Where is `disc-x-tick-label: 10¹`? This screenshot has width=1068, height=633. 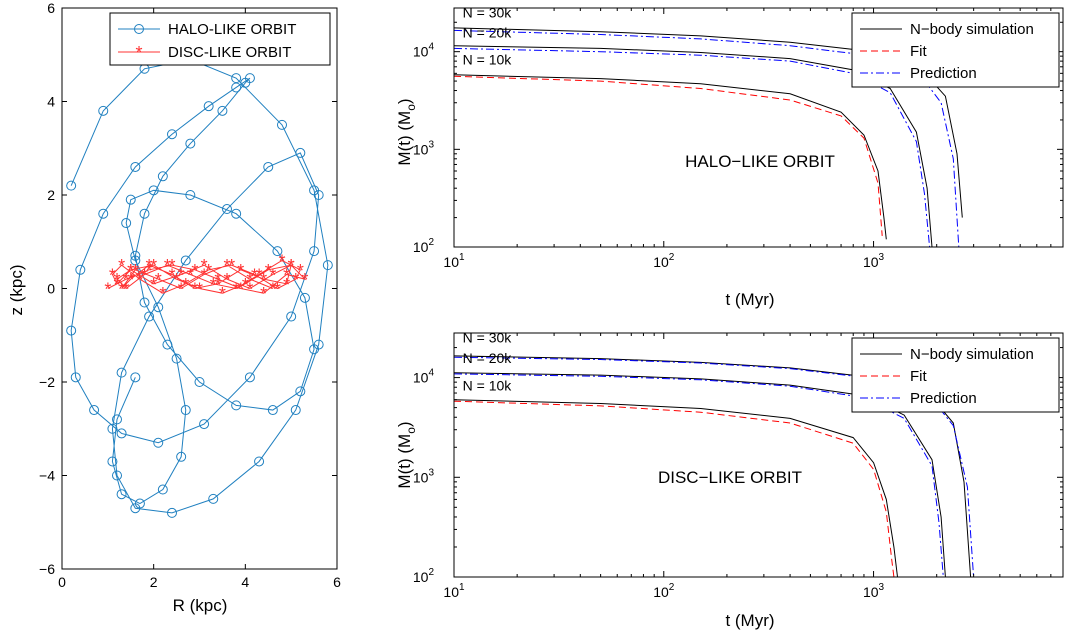 disc-x-tick-label: 10¹ is located at coordinates (454, 591).